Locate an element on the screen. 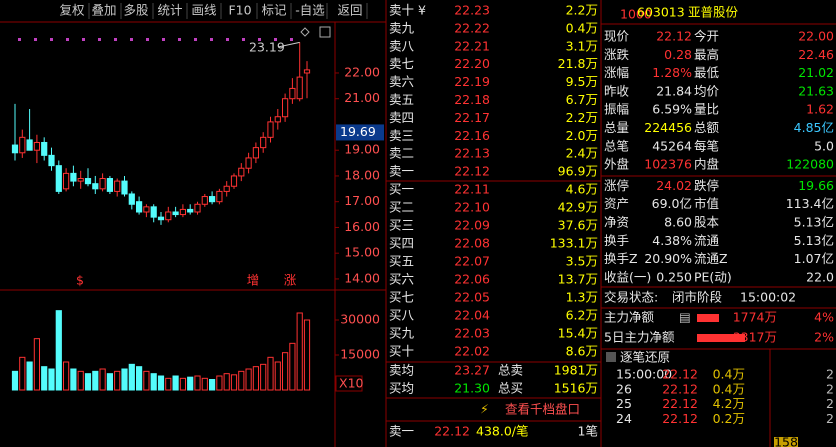 This screenshot has height=447, width=836. footer-label: 卖一 is located at coordinates (401, 431).